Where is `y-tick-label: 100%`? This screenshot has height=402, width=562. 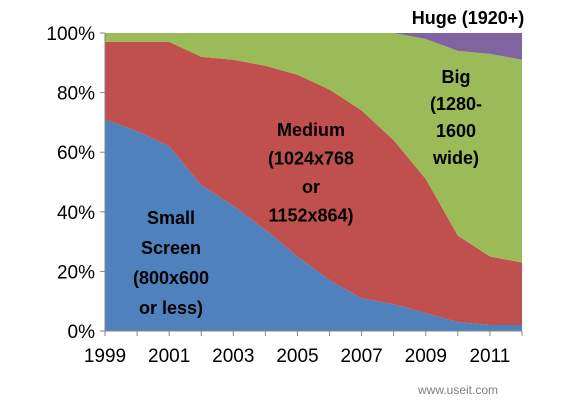 y-tick-label: 100% is located at coordinates (70, 34).